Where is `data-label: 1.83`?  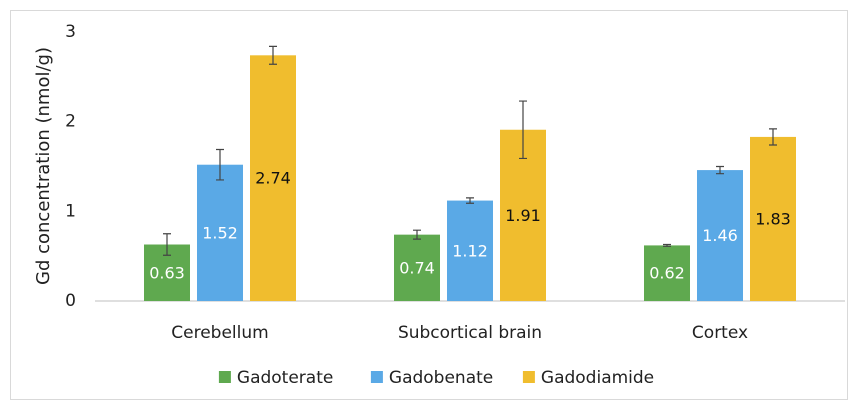
data-label: 1.83 is located at coordinates (773, 218).